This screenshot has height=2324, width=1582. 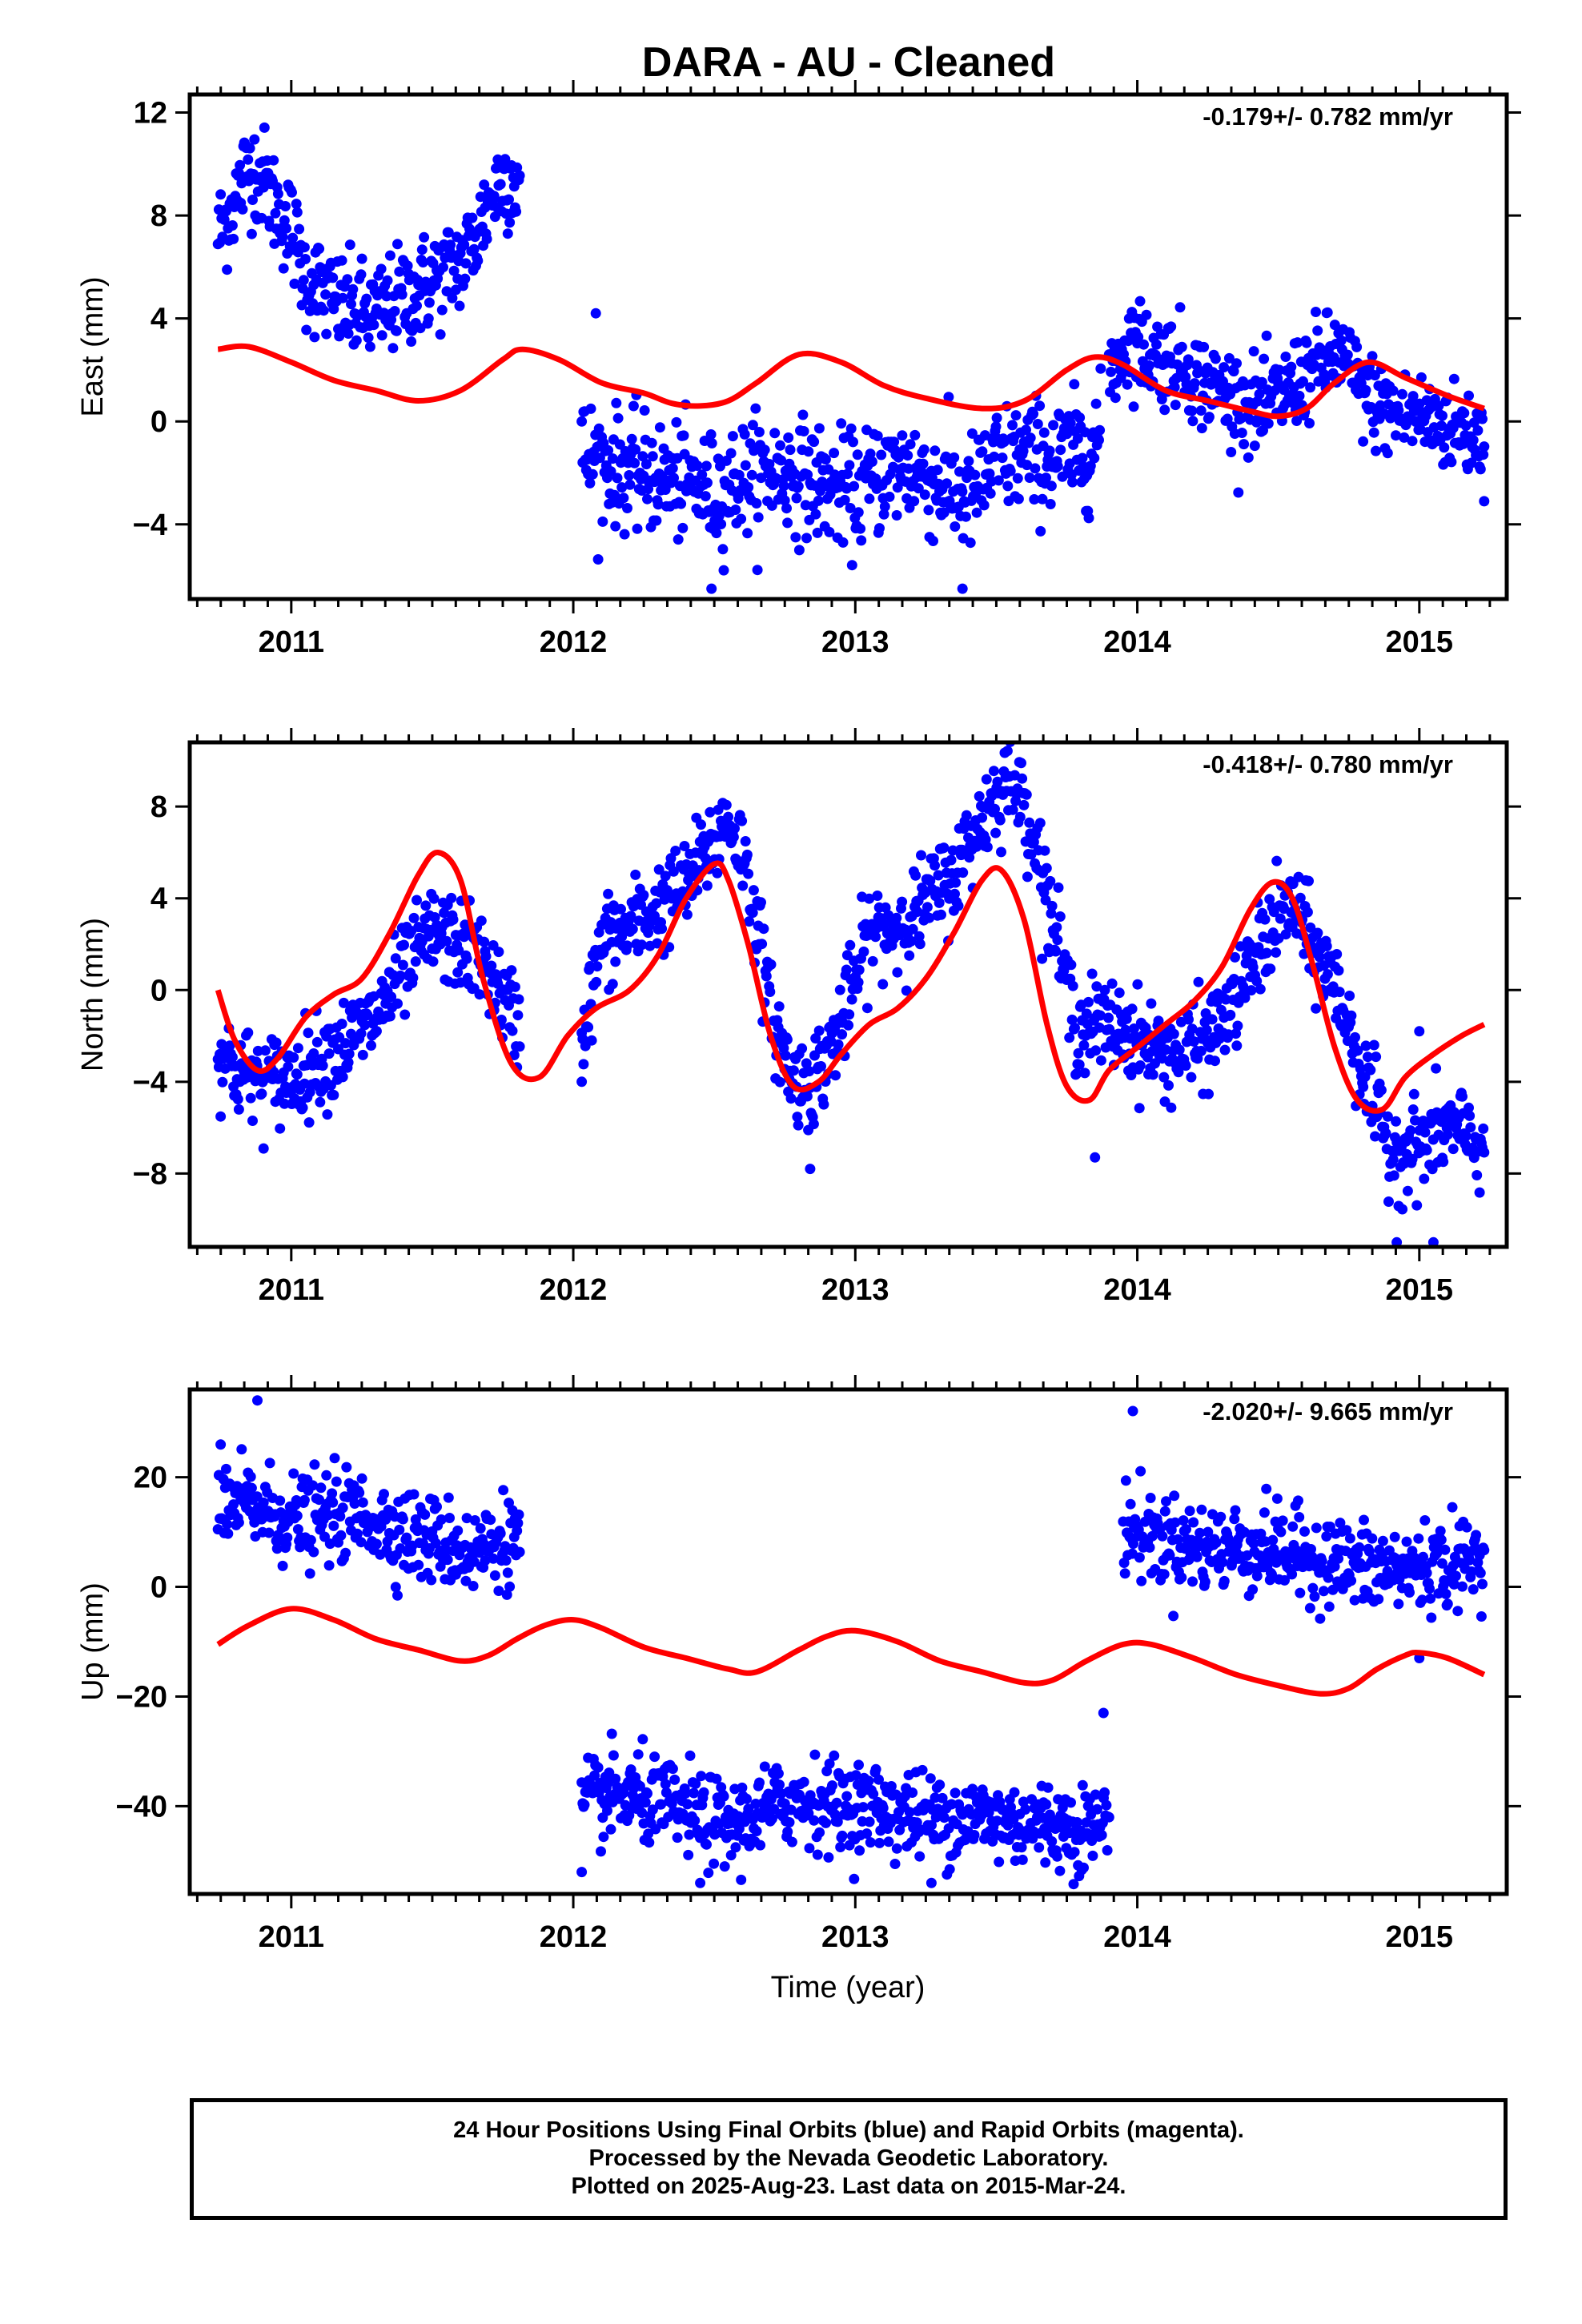 I want to click on legend-marker, so click(x=1133, y=1411).